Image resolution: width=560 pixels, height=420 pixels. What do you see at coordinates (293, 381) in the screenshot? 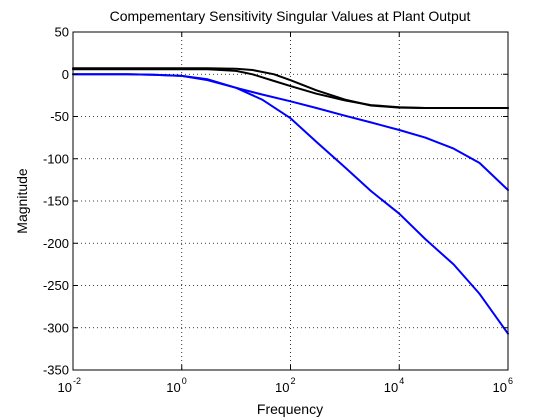
I see `x-tick-exponent: 2` at bounding box center [293, 381].